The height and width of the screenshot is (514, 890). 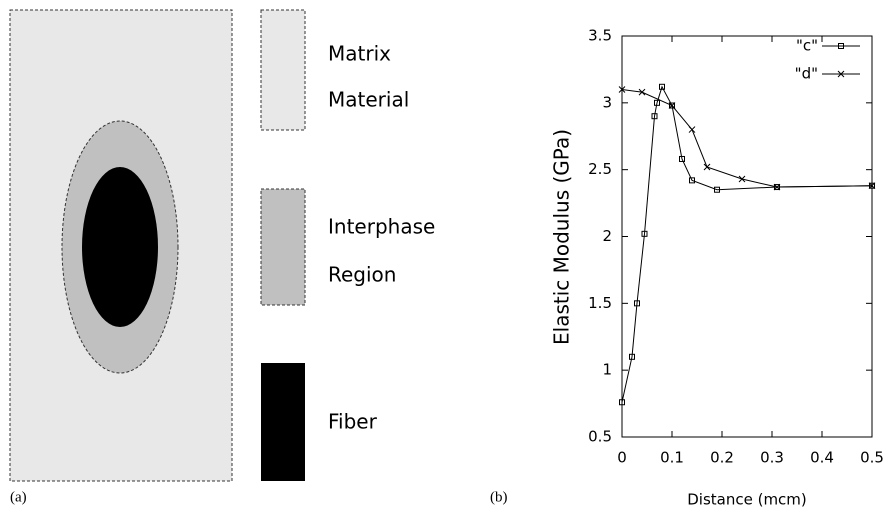 I want to click on legend-label: Material, so click(x=368, y=100).